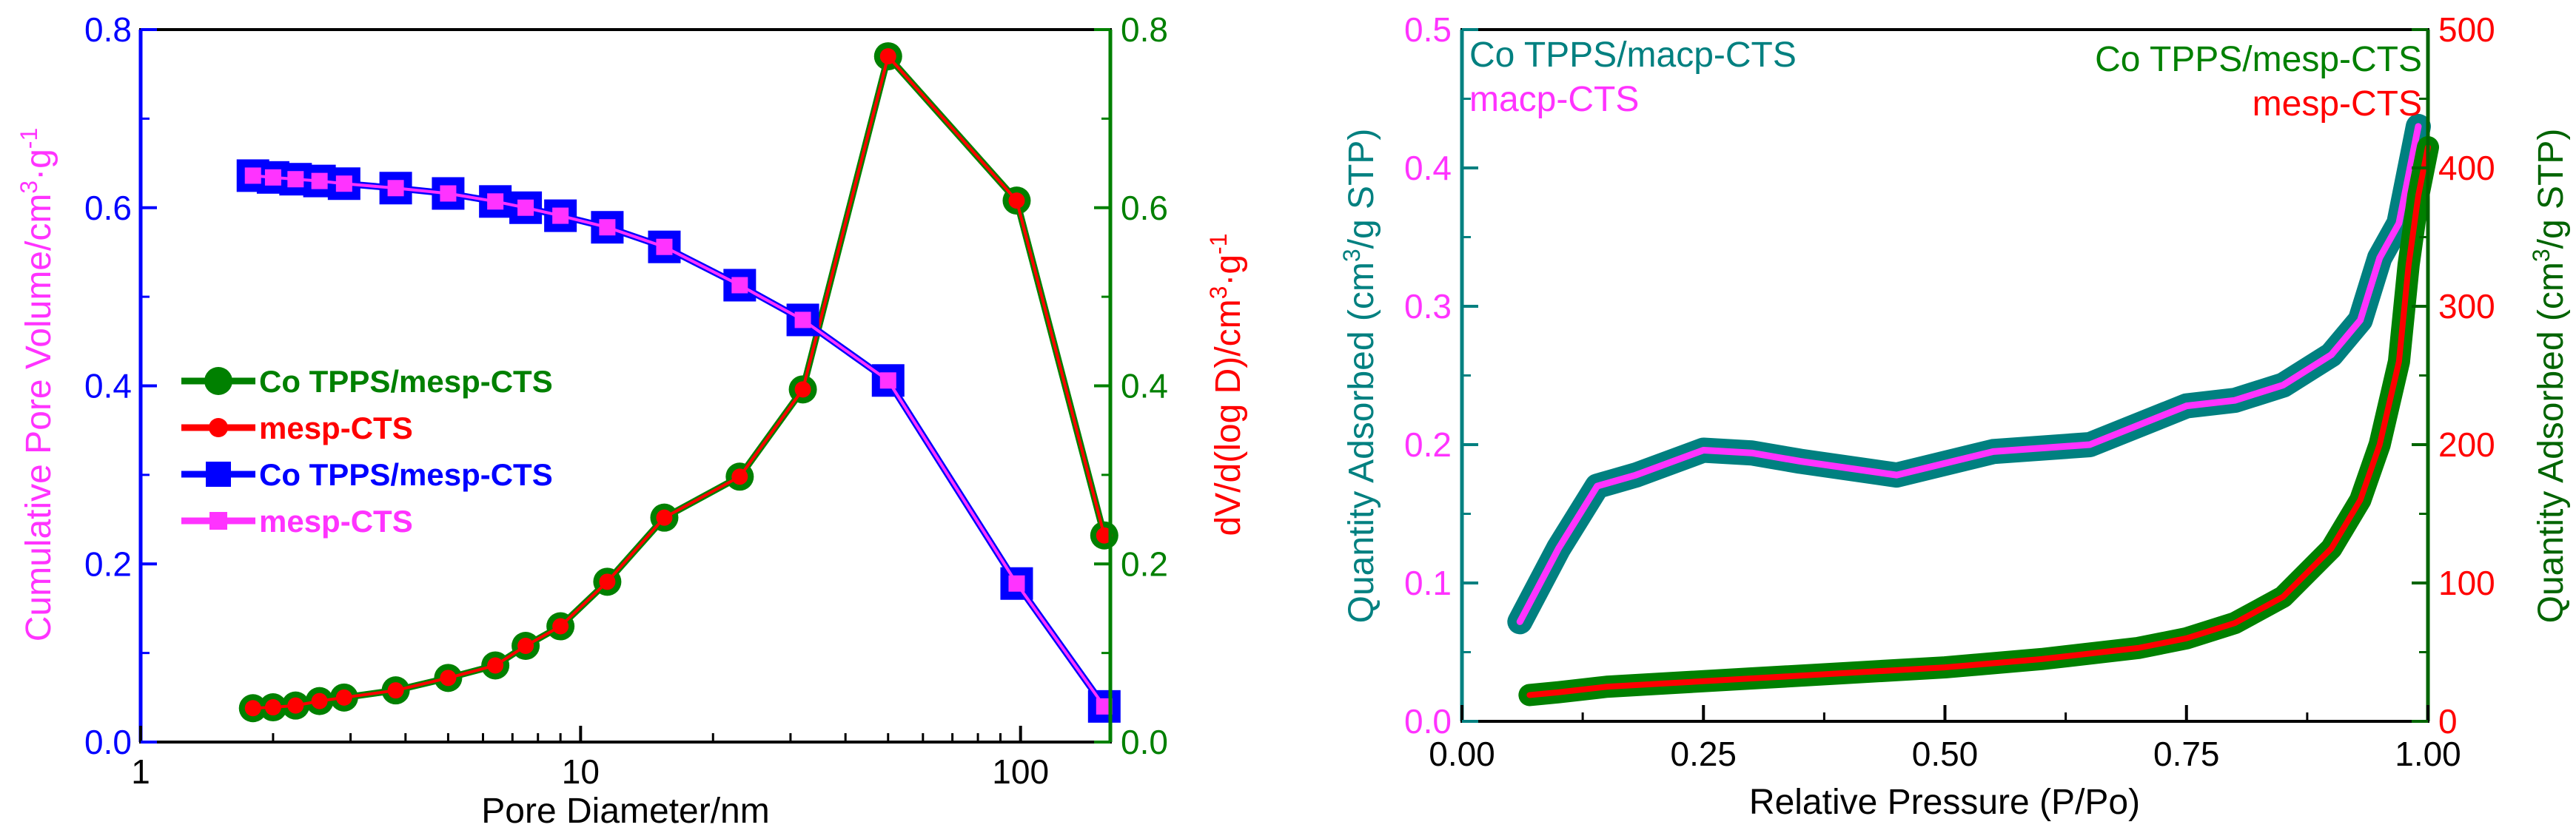 This screenshot has height=836, width=2576. Describe the element at coordinates (1144, 386) in the screenshot. I see `right-y-tick-label: 0.4` at that location.